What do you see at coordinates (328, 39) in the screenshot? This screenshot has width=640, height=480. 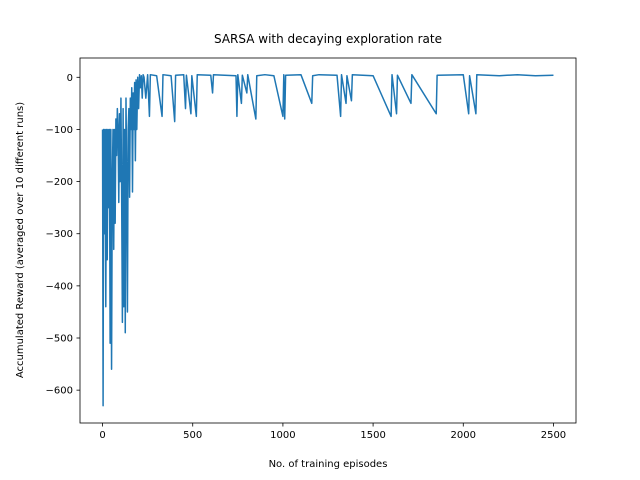 I see `chart-title: SARSA with decaying exploration rate` at bounding box center [328, 39].